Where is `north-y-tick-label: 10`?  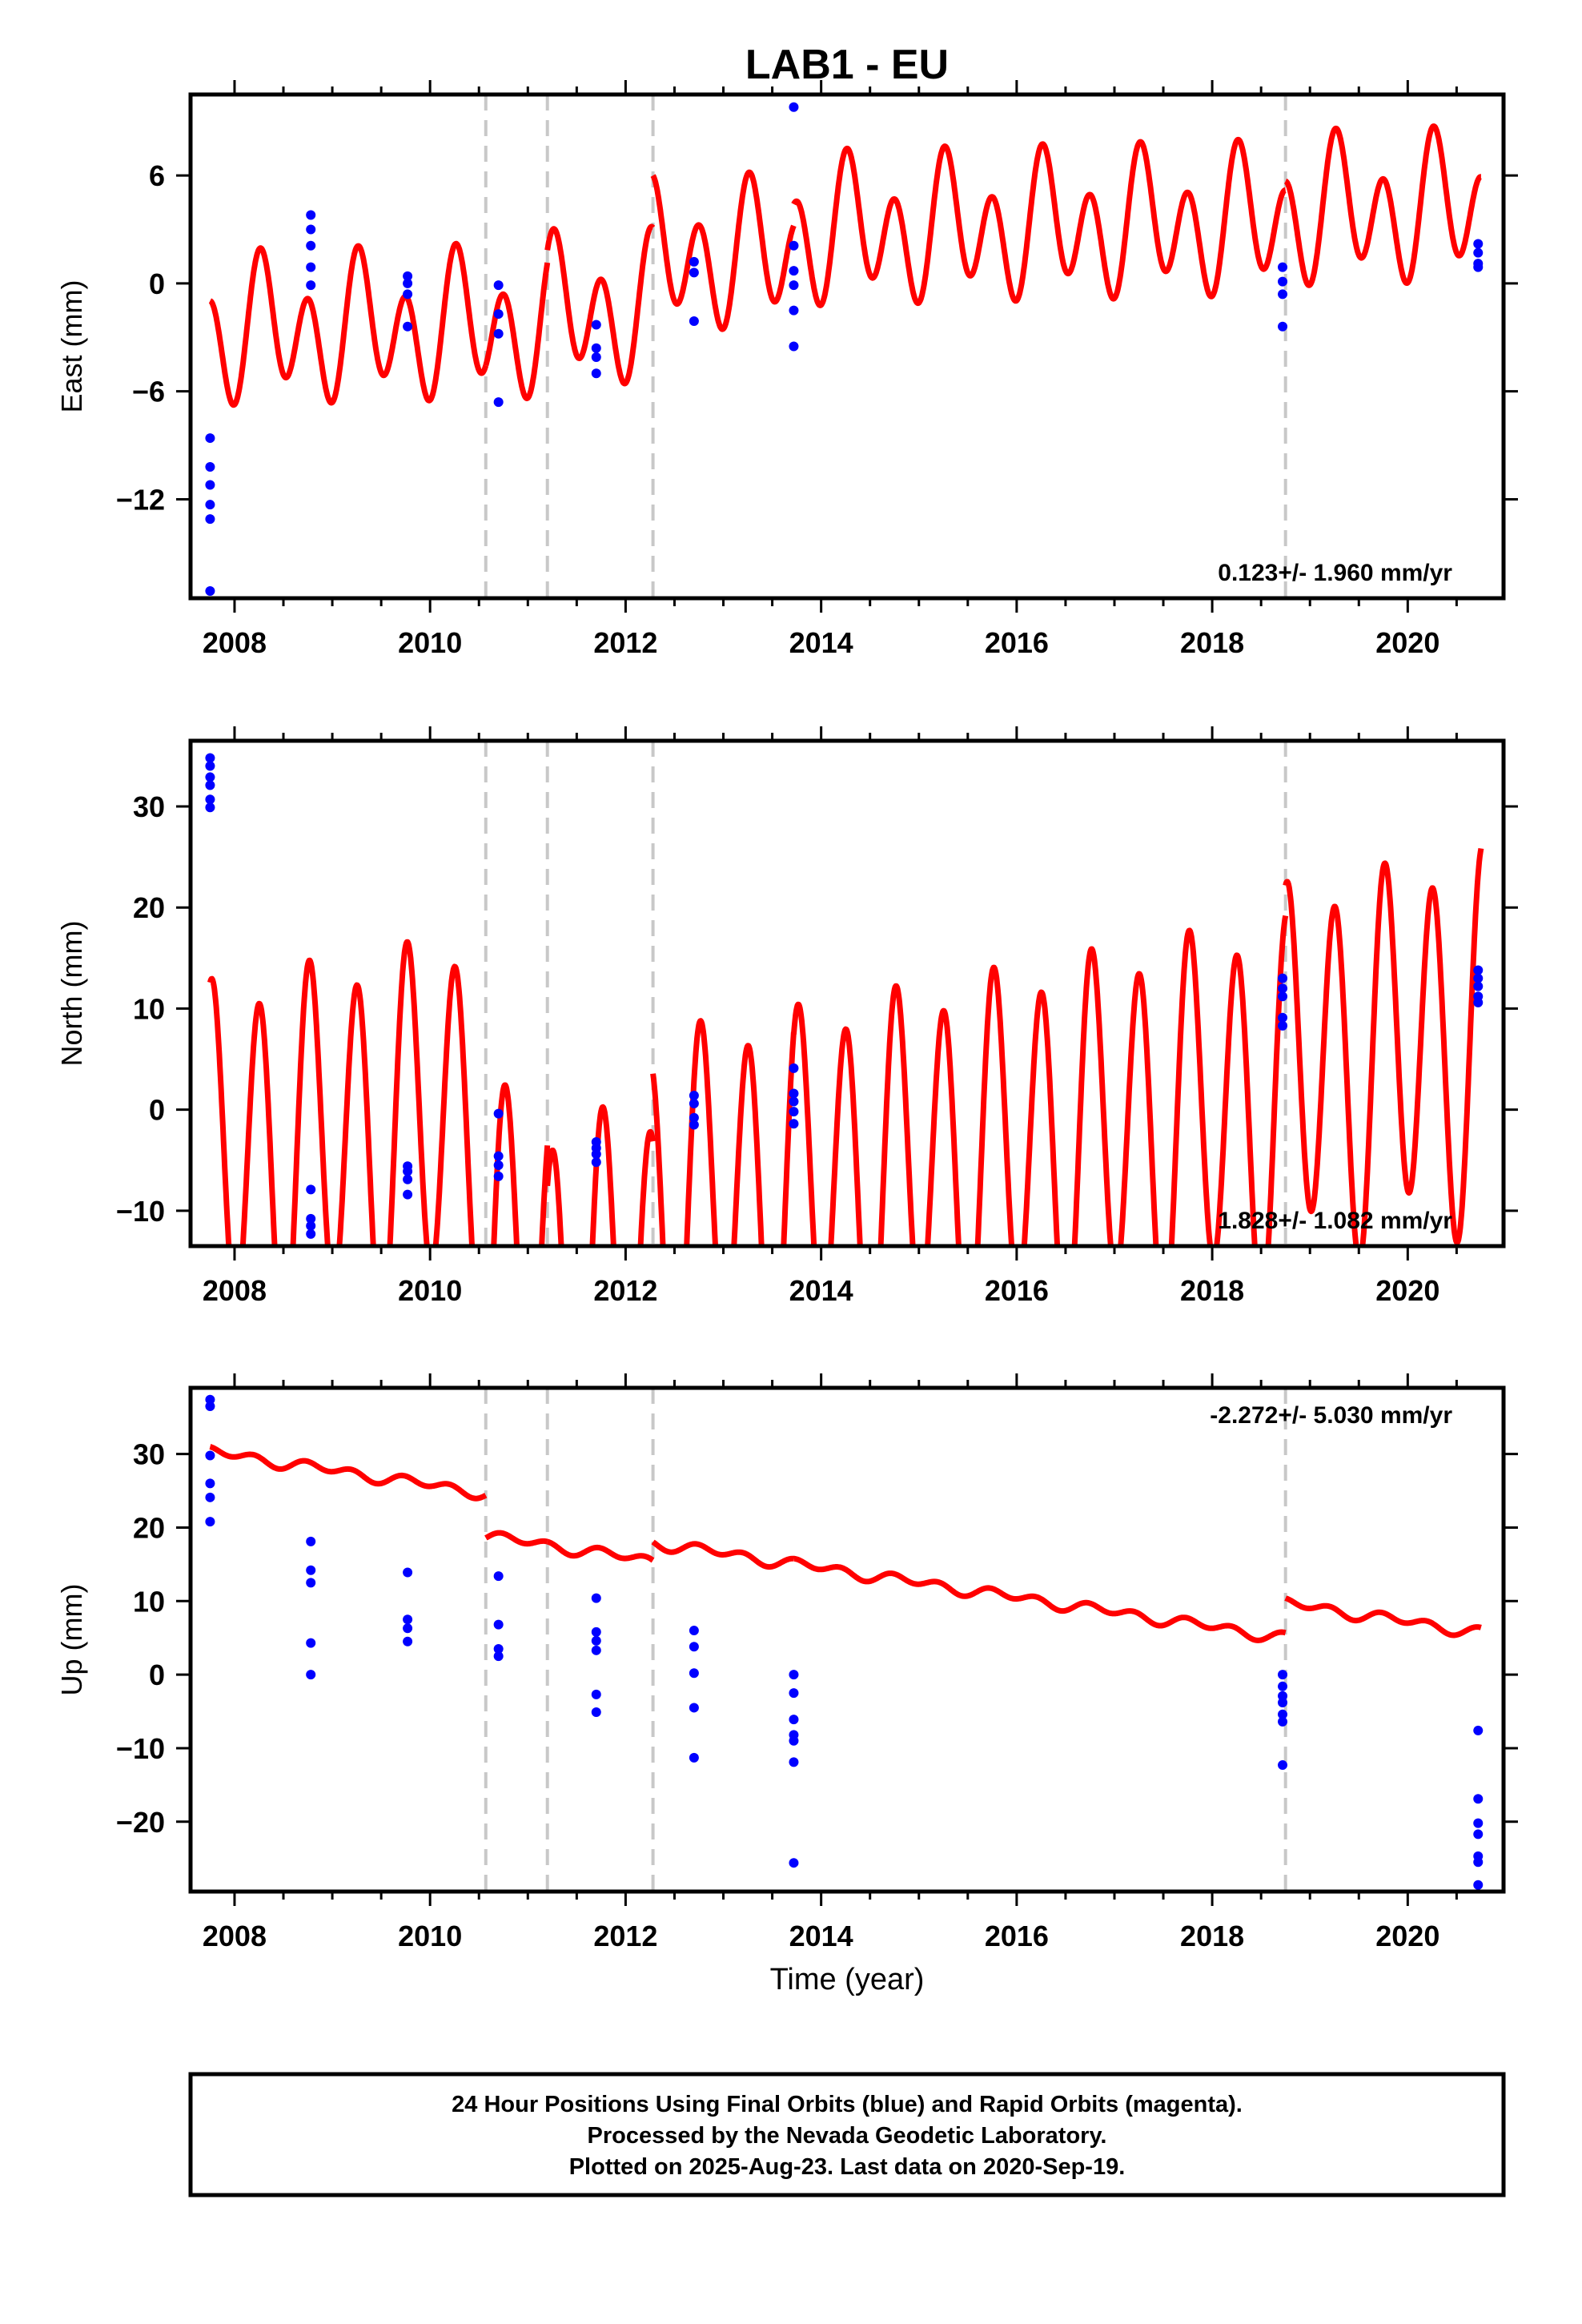
north-y-tick-label: 10 is located at coordinates (149, 1008).